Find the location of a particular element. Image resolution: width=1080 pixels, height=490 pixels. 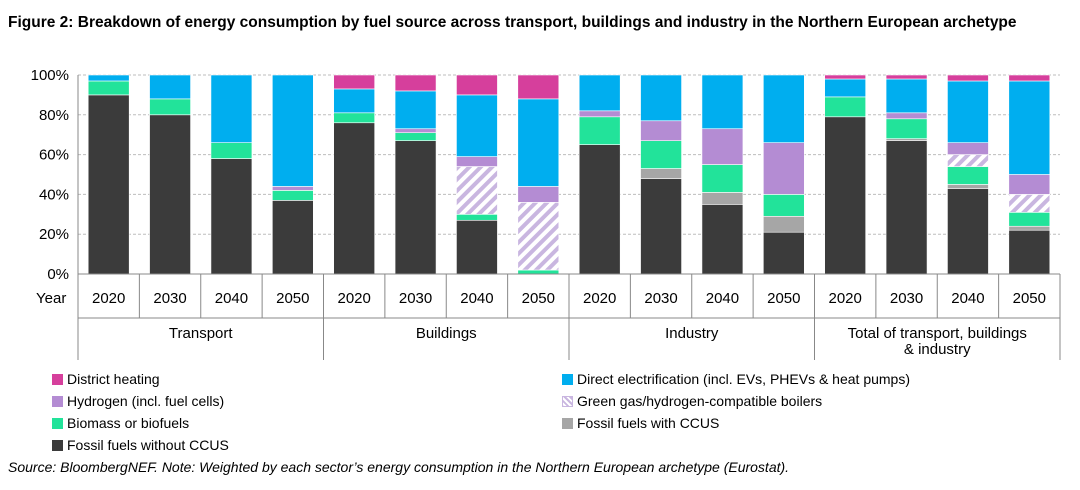

legend-label: District heating is located at coordinates (113, 379).